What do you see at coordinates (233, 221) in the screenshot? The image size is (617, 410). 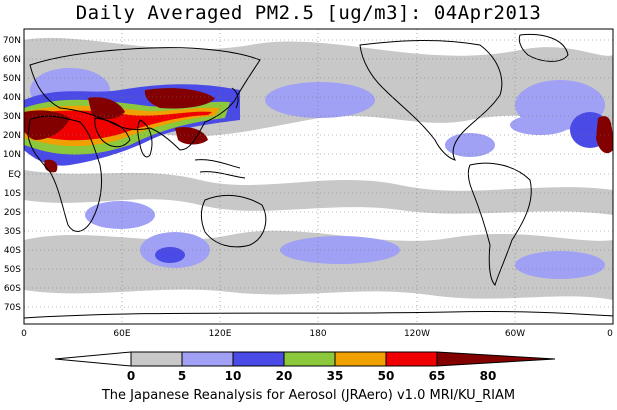 I see `coastline-australia` at bounding box center [233, 221].